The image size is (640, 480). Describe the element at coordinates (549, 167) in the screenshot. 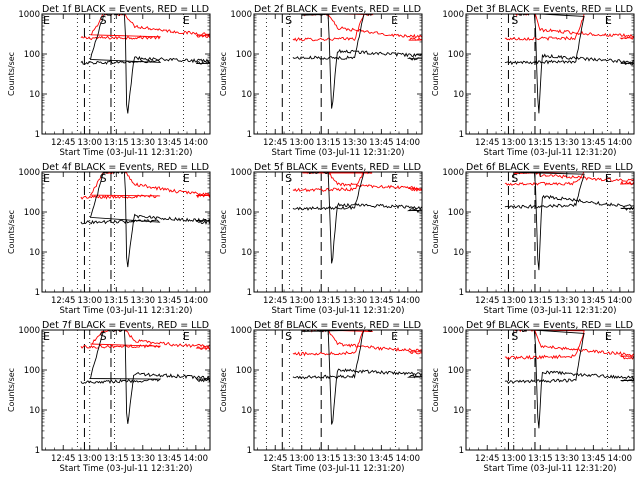

I see `panel-title: Det 6f BLACK = Events, RED = LLD` at that location.